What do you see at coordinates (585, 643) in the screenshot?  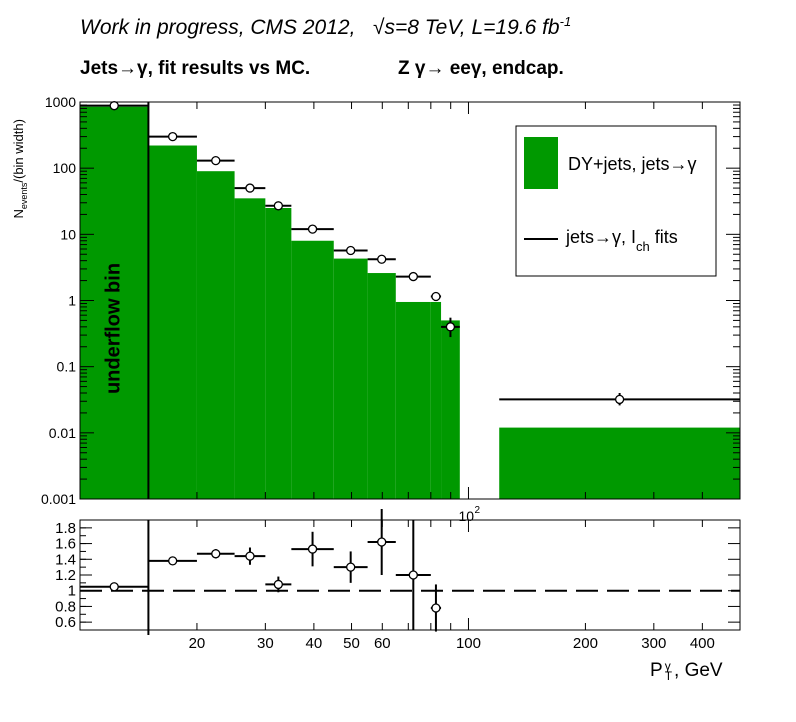 I see `x-tick-label-6: 200` at bounding box center [585, 643].